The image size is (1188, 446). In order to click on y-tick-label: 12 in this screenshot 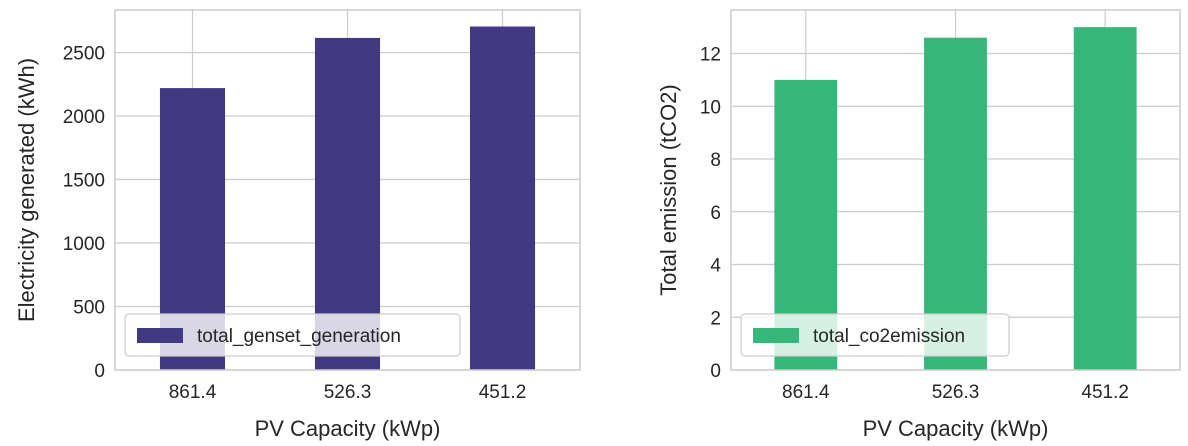, I will do `click(710, 55)`.